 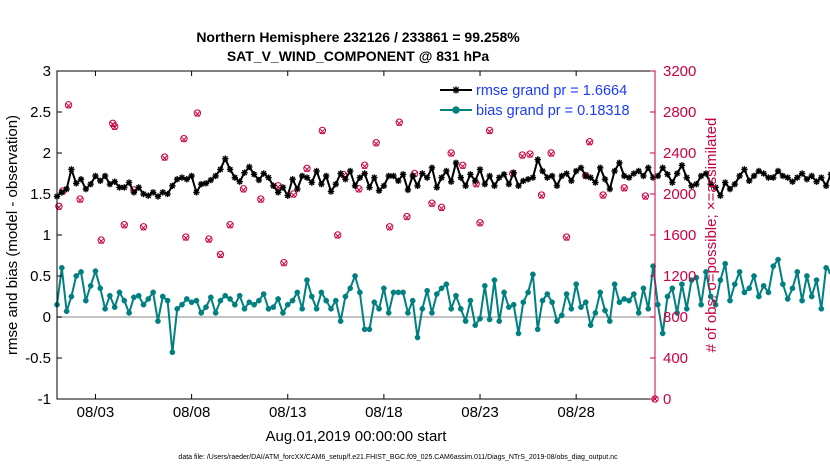 What do you see at coordinates (576, 412) in the screenshot?
I see `x-tick-label: 08/28` at bounding box center [576, 412].